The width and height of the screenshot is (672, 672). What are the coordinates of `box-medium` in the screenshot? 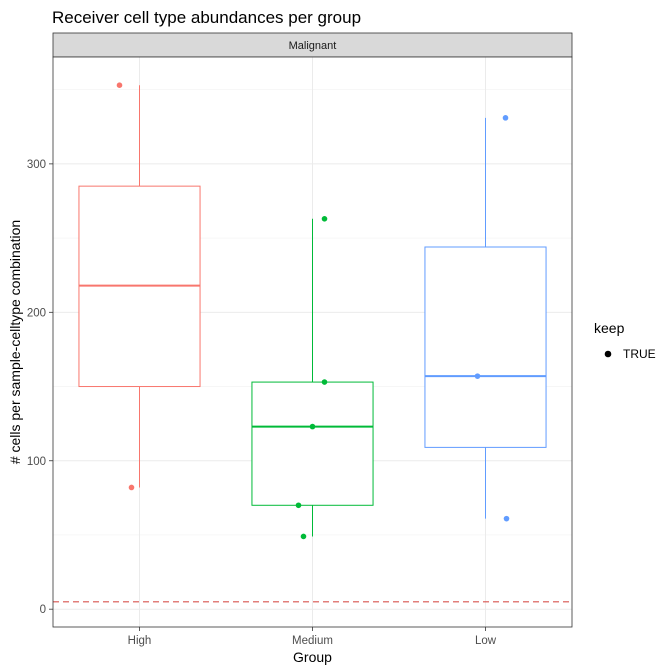 It's located at (312, 443).